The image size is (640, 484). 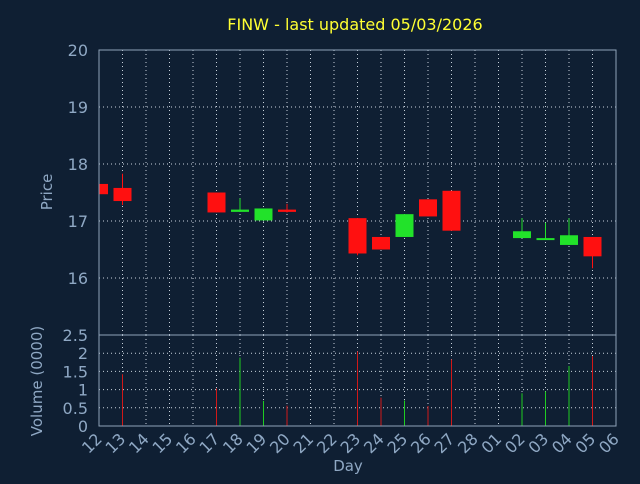 What do you see at coordinates (78, 278) in the screenshot?
I see `price-tick-label: 16` at bounding box center [78, 278].